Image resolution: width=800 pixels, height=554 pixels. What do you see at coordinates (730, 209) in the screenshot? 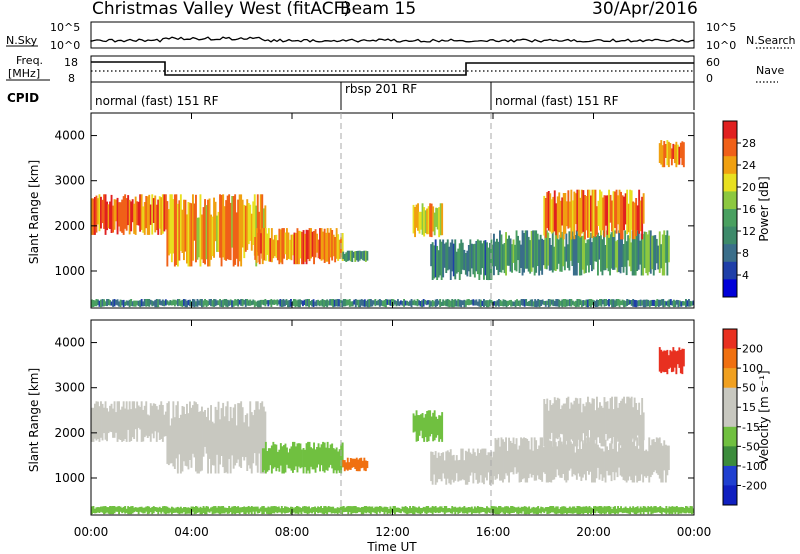
I see `power-colorbar-frame` at bounding box center [730, 209].